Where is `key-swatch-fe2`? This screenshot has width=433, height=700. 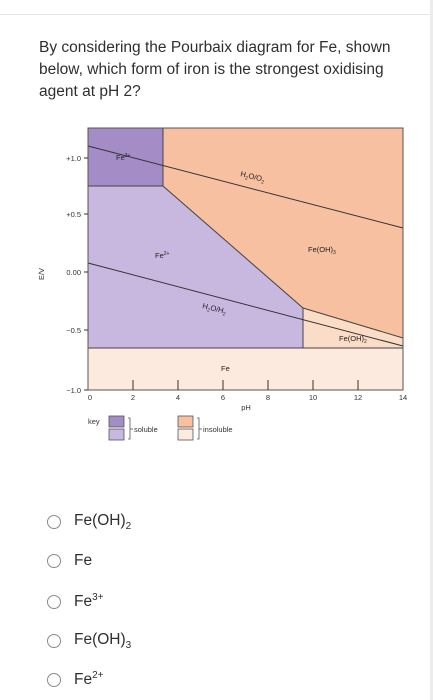
key-swatch-fe2 is located at coordinates (116, 434).